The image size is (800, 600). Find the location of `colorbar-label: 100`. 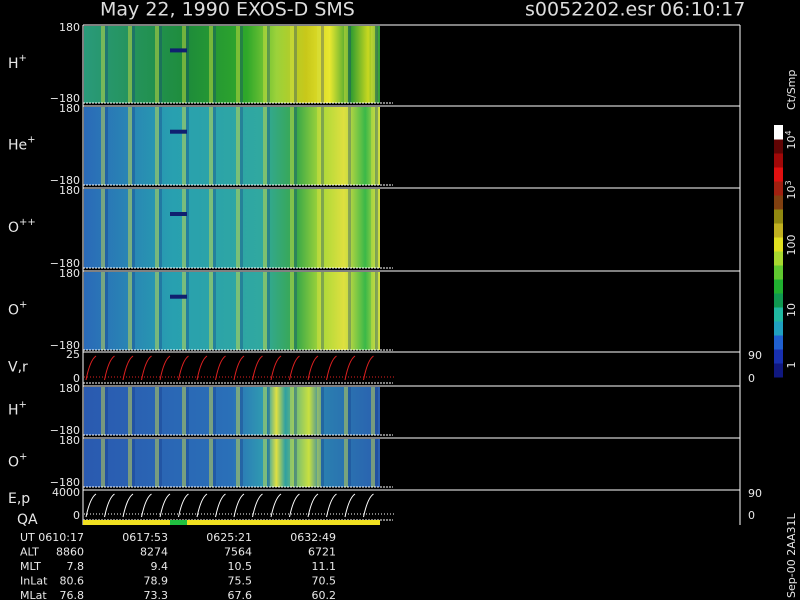

colorbar-label: 100 is located at coordinates (791, 245).